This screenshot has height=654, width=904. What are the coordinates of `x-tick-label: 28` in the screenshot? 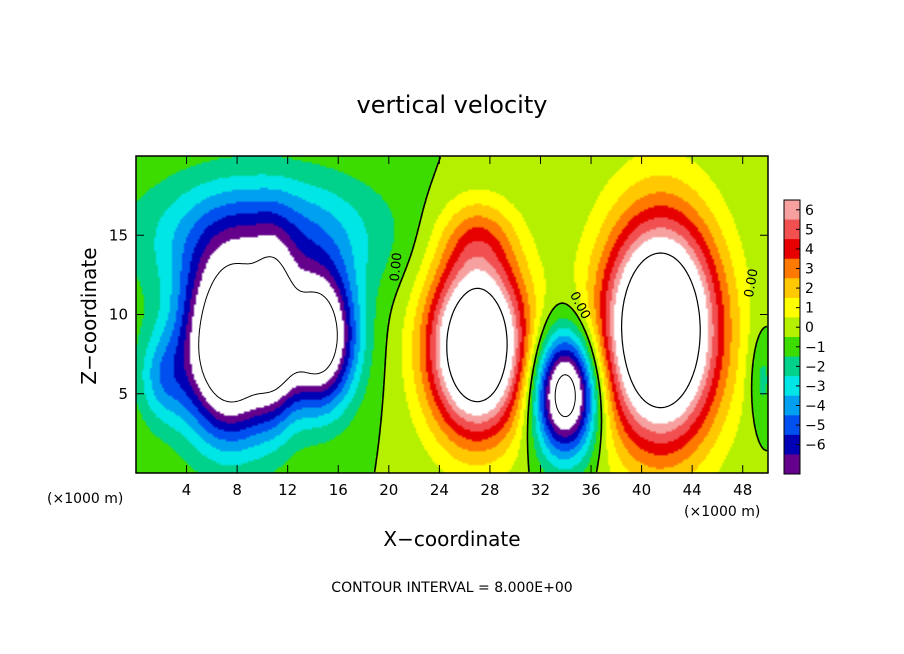 It's located at (489, 490).